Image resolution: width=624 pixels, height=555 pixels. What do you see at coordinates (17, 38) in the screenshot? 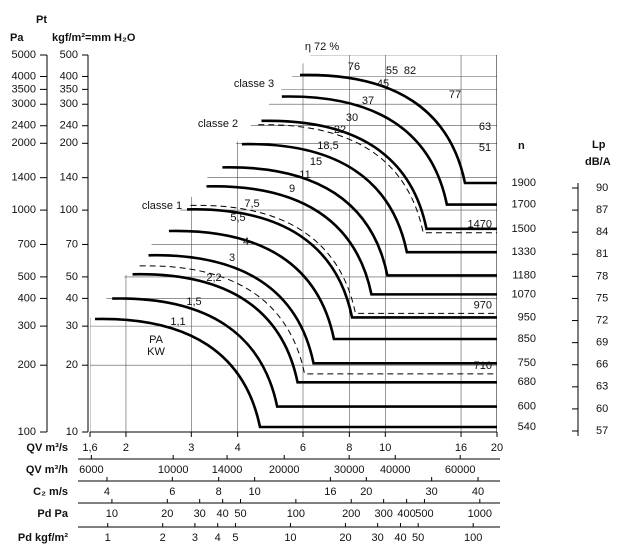
I see `pa-label: Pa` at bounding box center [17, 38].